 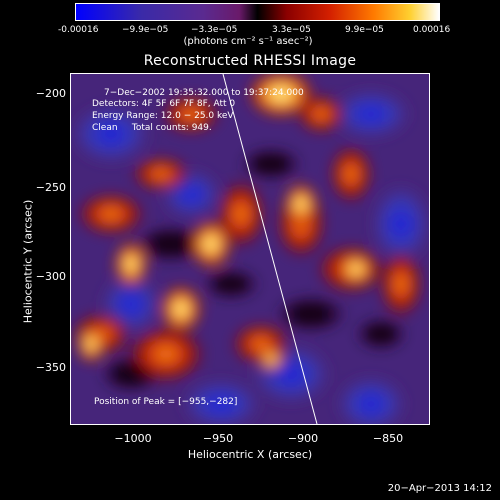 What do you see at coordinates (50, 187) in the screenshot?
I see `y-tick-label: −250` at bounding box center [50, 187].